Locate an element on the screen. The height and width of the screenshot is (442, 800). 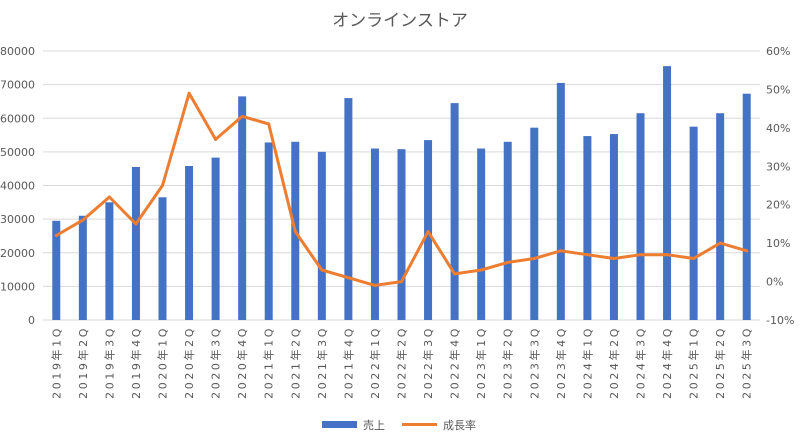
x-tick-label: 2023年3Q is located at coordinates (534, 362).